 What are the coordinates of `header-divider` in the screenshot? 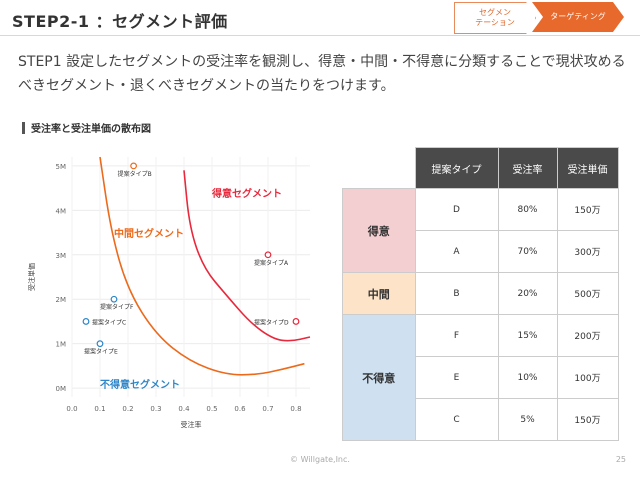 It's located at (320, 35).